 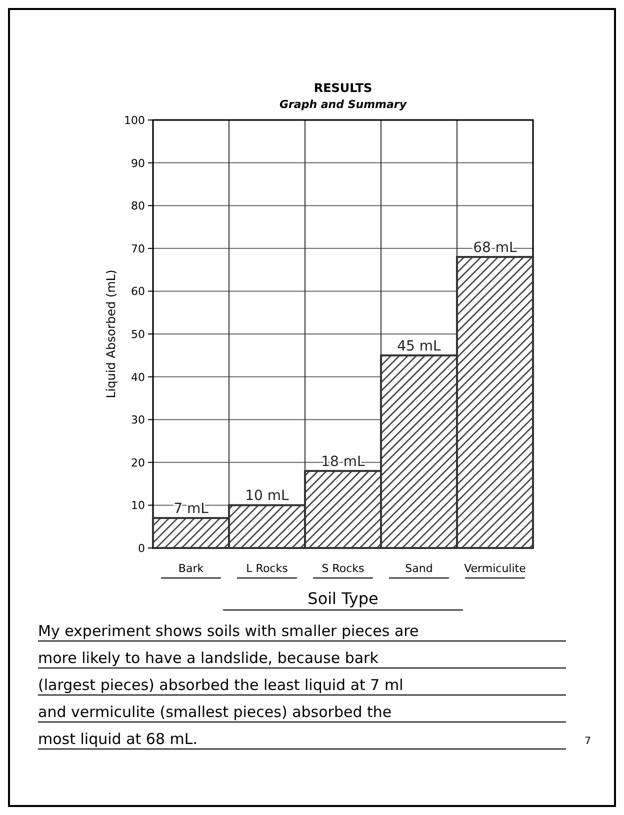 What do you see at coordinates (134, 120) in the screenshot?
I see `y-tick-label: 100` at bounding box center [134, 120].